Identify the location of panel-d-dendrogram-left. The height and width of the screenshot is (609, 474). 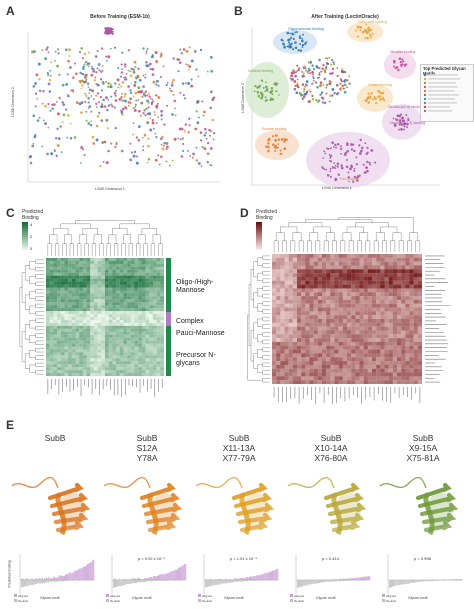
(258, 319).